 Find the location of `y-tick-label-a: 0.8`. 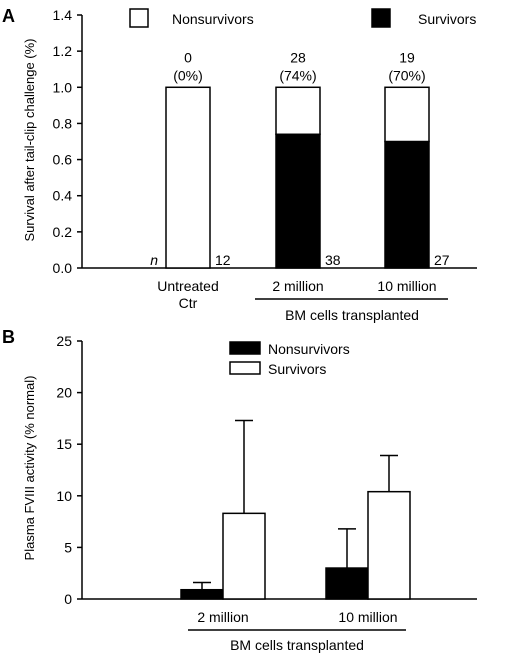

y-tick-label-a: 0.8 is located at coordinates (63, 123).